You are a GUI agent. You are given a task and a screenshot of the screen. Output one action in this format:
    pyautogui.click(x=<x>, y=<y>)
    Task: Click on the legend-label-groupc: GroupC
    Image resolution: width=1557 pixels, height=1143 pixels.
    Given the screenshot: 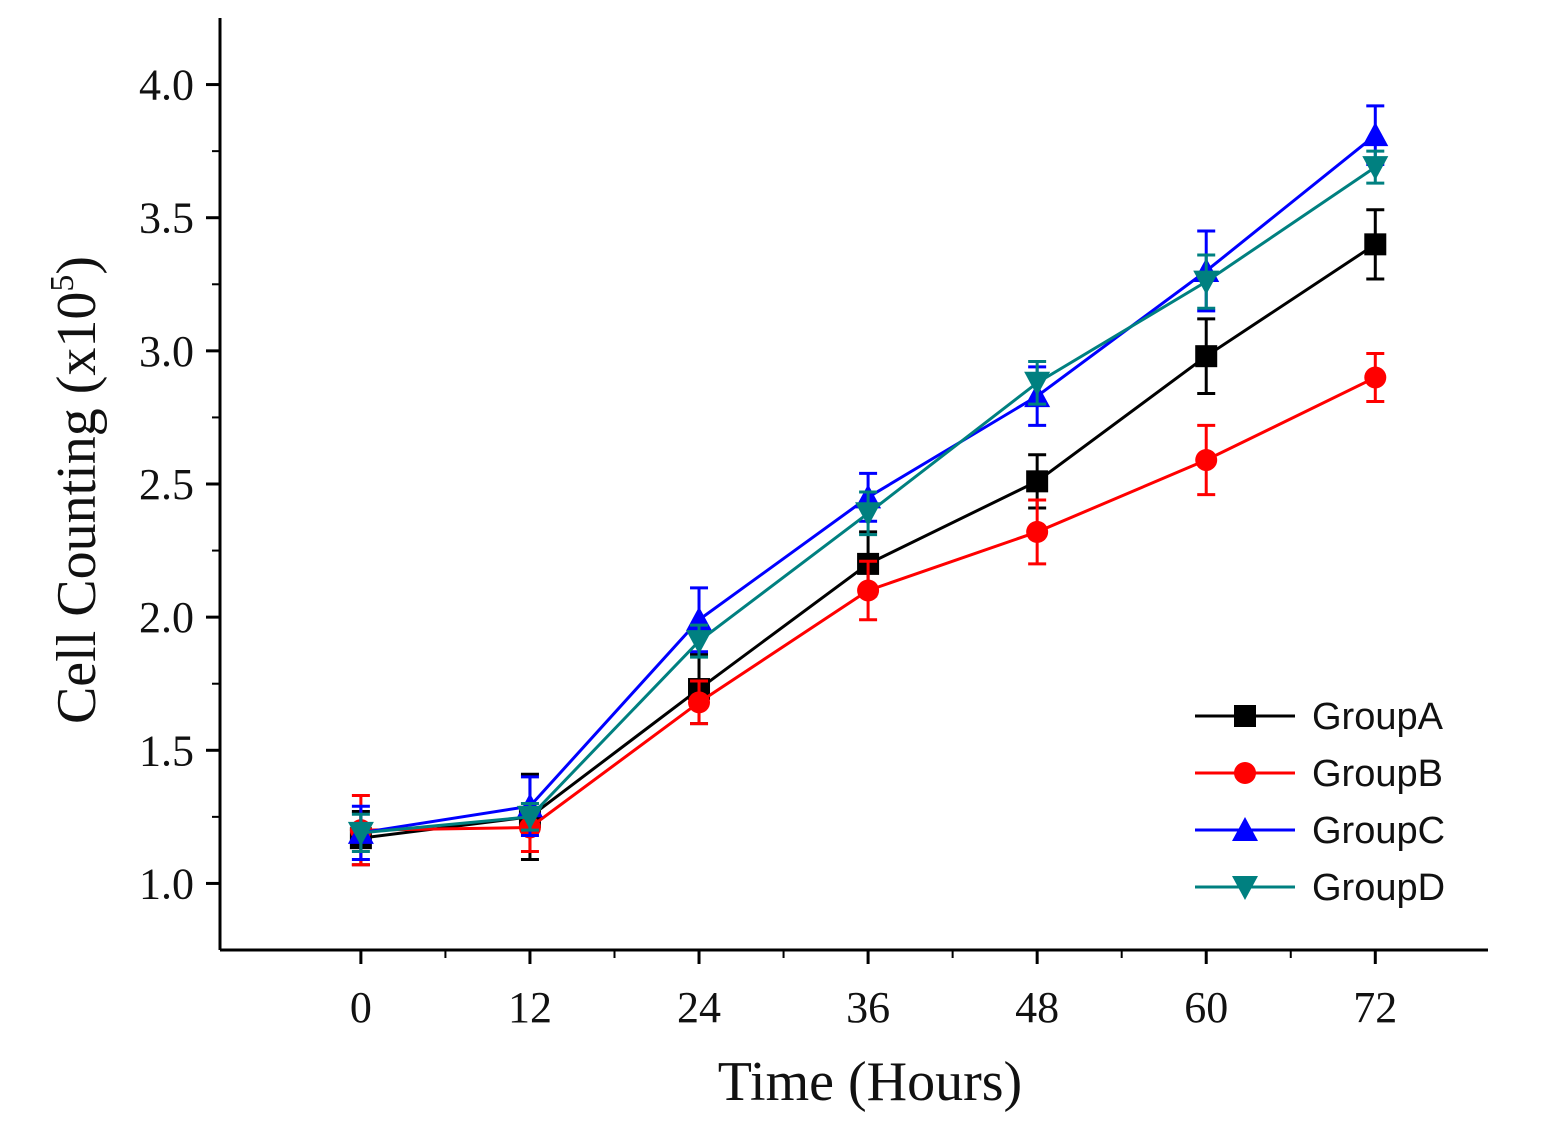 What is the action you would take?
    pyautogui.click(x=1378, y=831)
    